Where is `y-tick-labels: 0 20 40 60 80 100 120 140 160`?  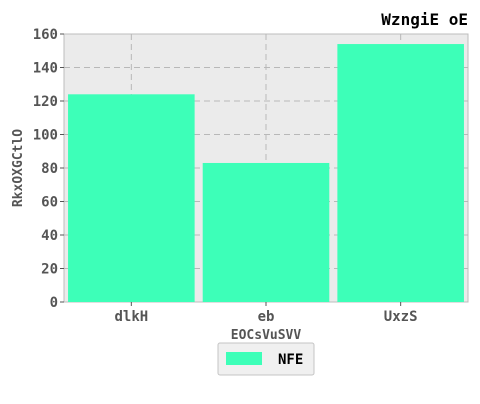
y-tick-labels: 0 20 40 60 80 100 120 140 160 is located at coordinates (48, 169).